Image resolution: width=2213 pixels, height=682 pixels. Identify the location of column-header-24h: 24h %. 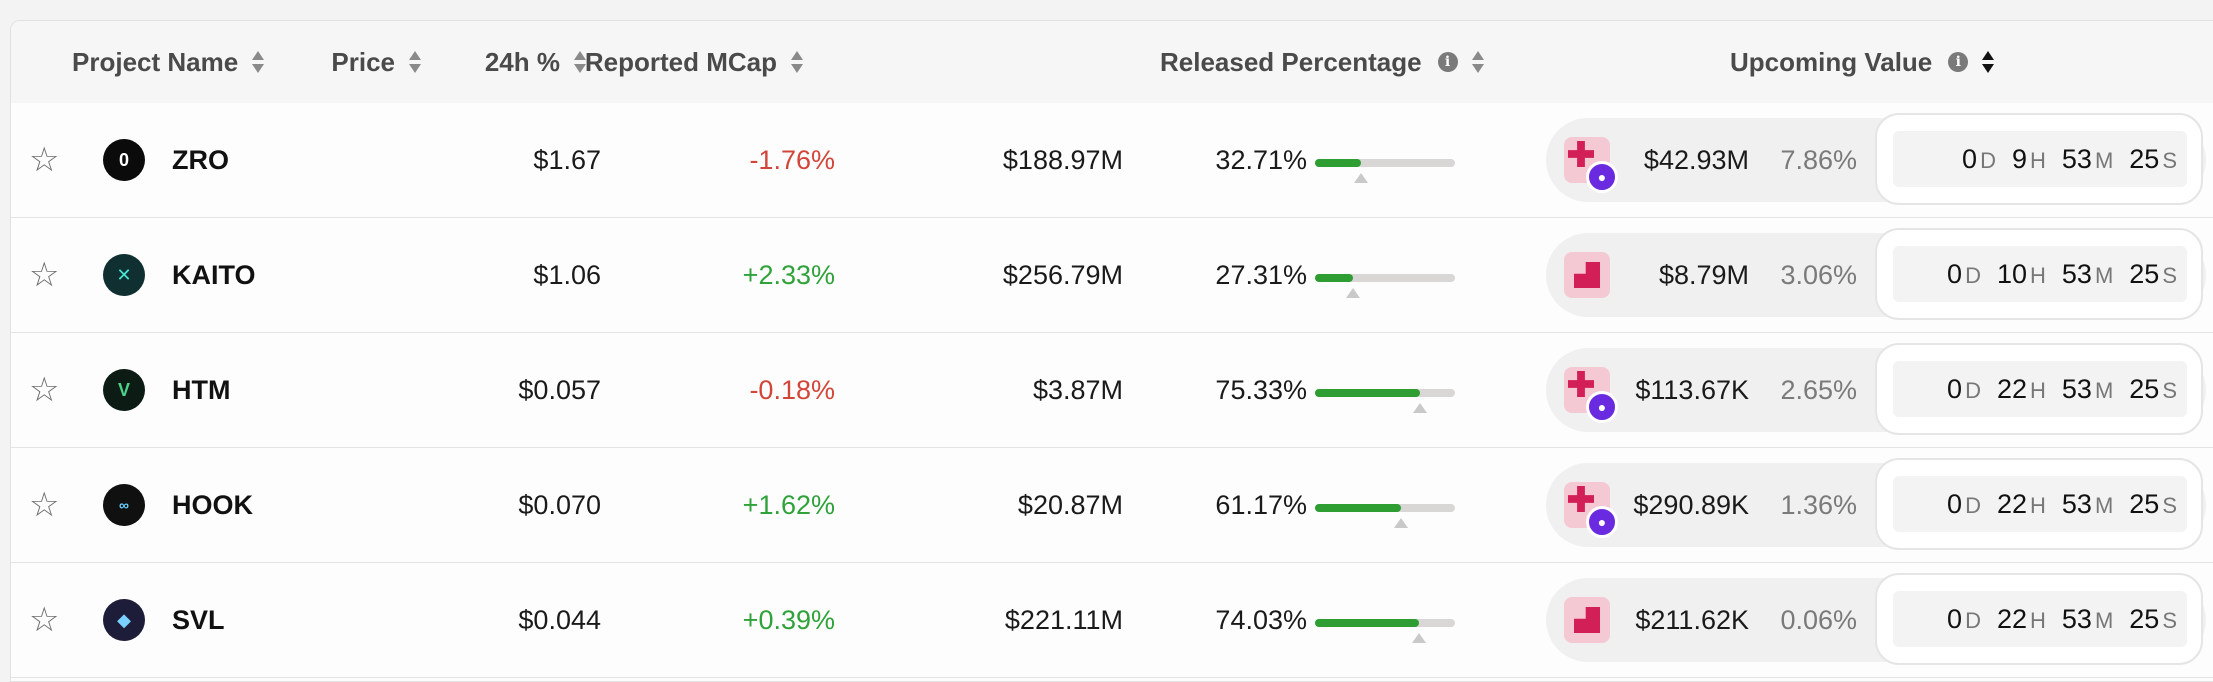
(518, 62).